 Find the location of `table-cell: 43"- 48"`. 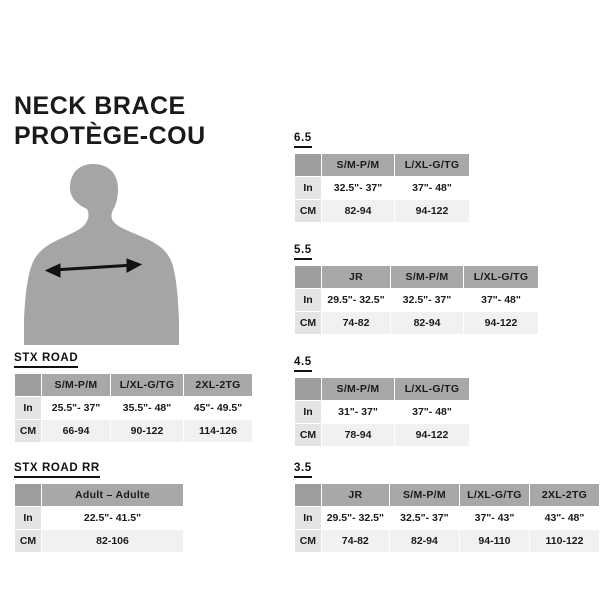

table-cell: 43"- 48" is located at coordinates (564, 518).